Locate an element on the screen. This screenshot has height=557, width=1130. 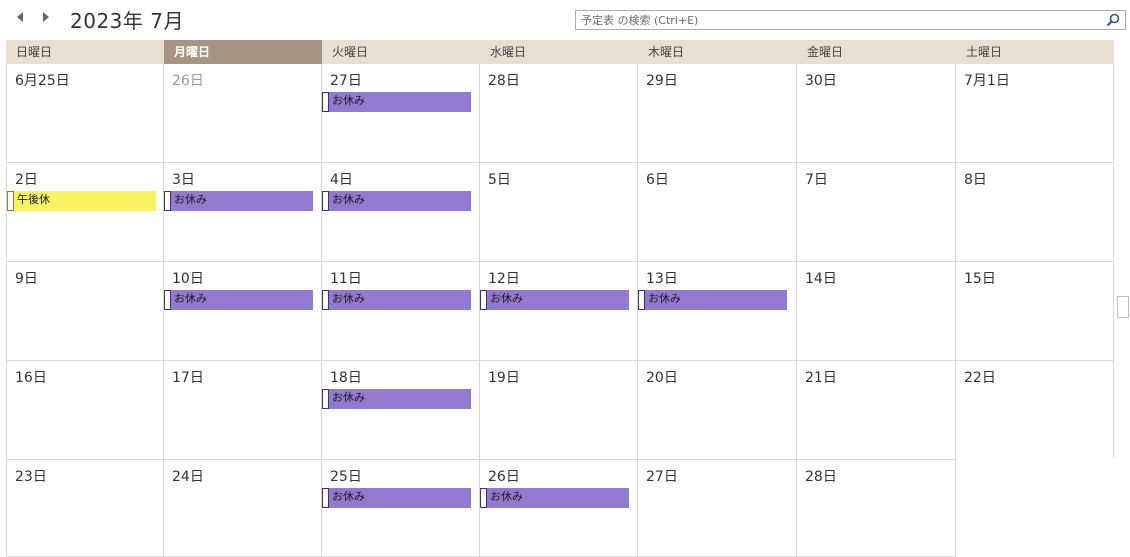
triangle-left-icon is located at coordinates (20, 17).